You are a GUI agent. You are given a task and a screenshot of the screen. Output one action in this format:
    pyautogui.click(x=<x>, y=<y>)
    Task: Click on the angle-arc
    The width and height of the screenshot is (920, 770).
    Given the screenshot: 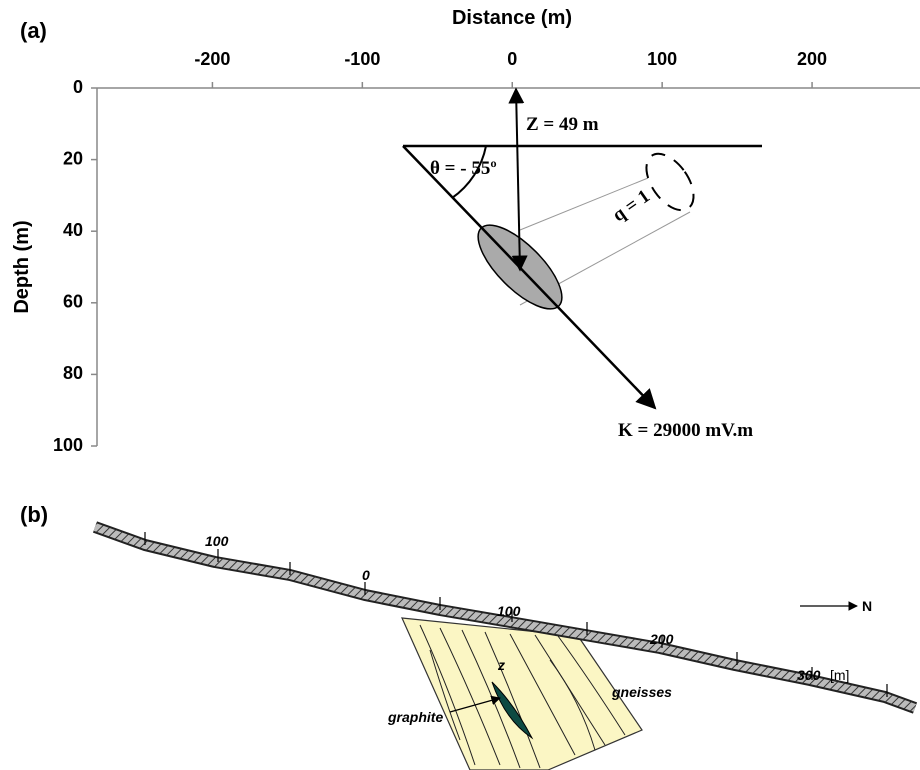 What is the action you would take?
    pyautogui.click(x=469, y=172)
    